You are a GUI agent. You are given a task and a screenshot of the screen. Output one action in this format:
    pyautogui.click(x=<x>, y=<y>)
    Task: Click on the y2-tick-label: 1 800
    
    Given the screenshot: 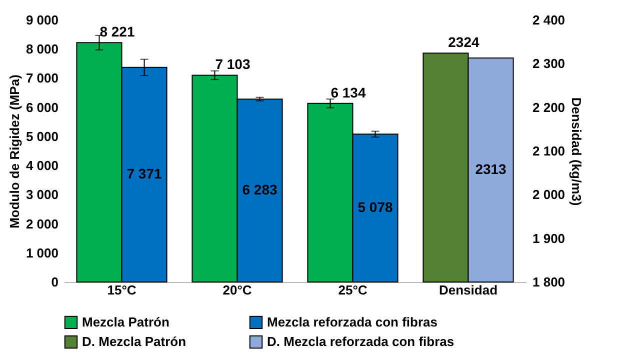 What is the action you would take?
    pyautogui.click(x=549, y=282)
    